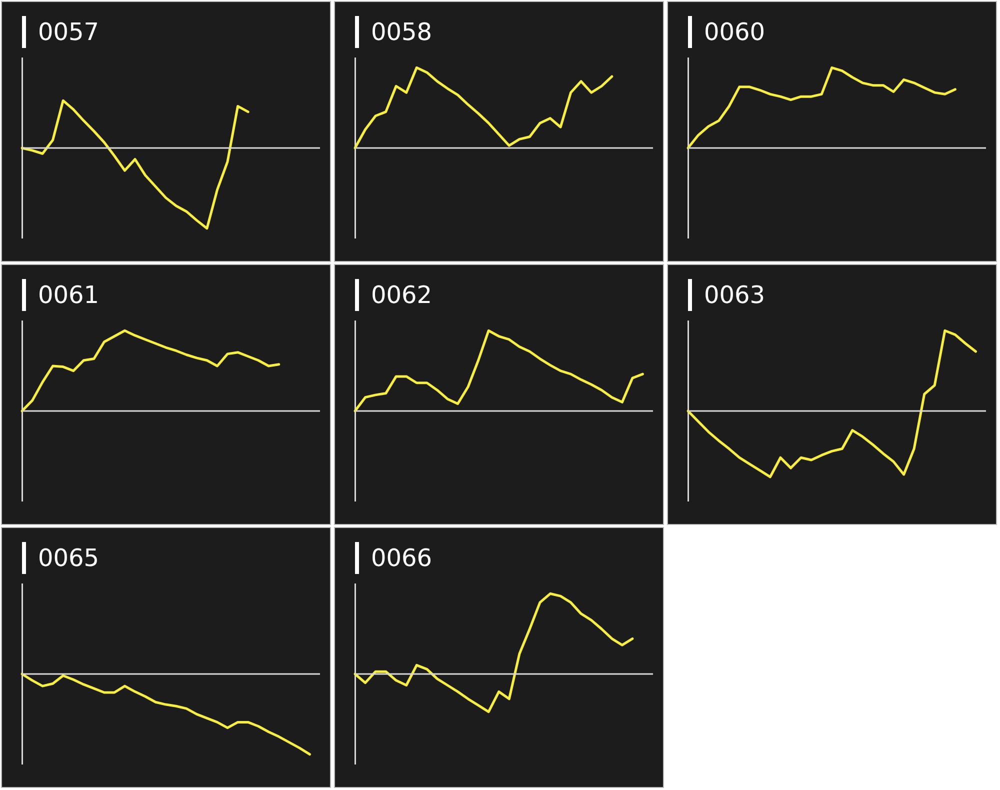  I want to click on chart-title: 0057, so click(61, 32).